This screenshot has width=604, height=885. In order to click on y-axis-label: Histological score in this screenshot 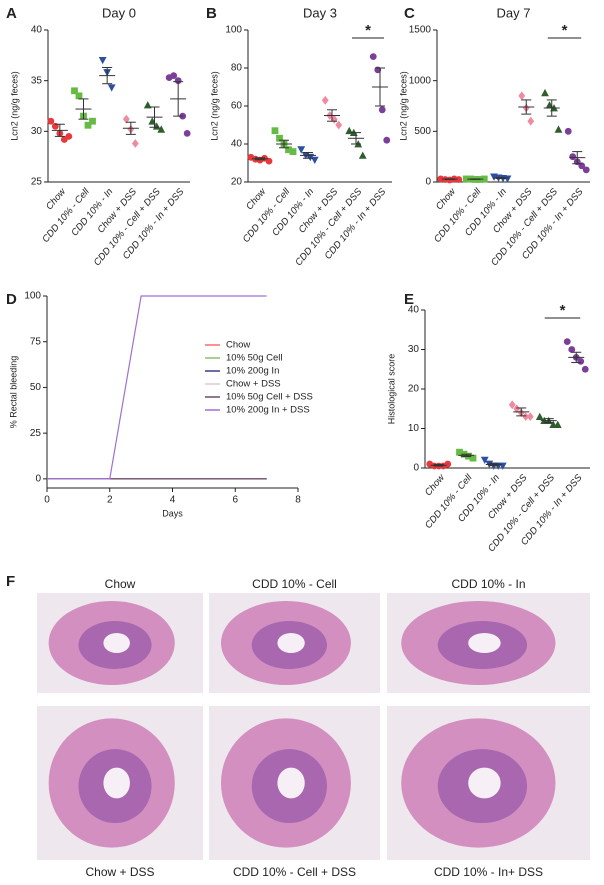, I will do `click(391, 389)`.